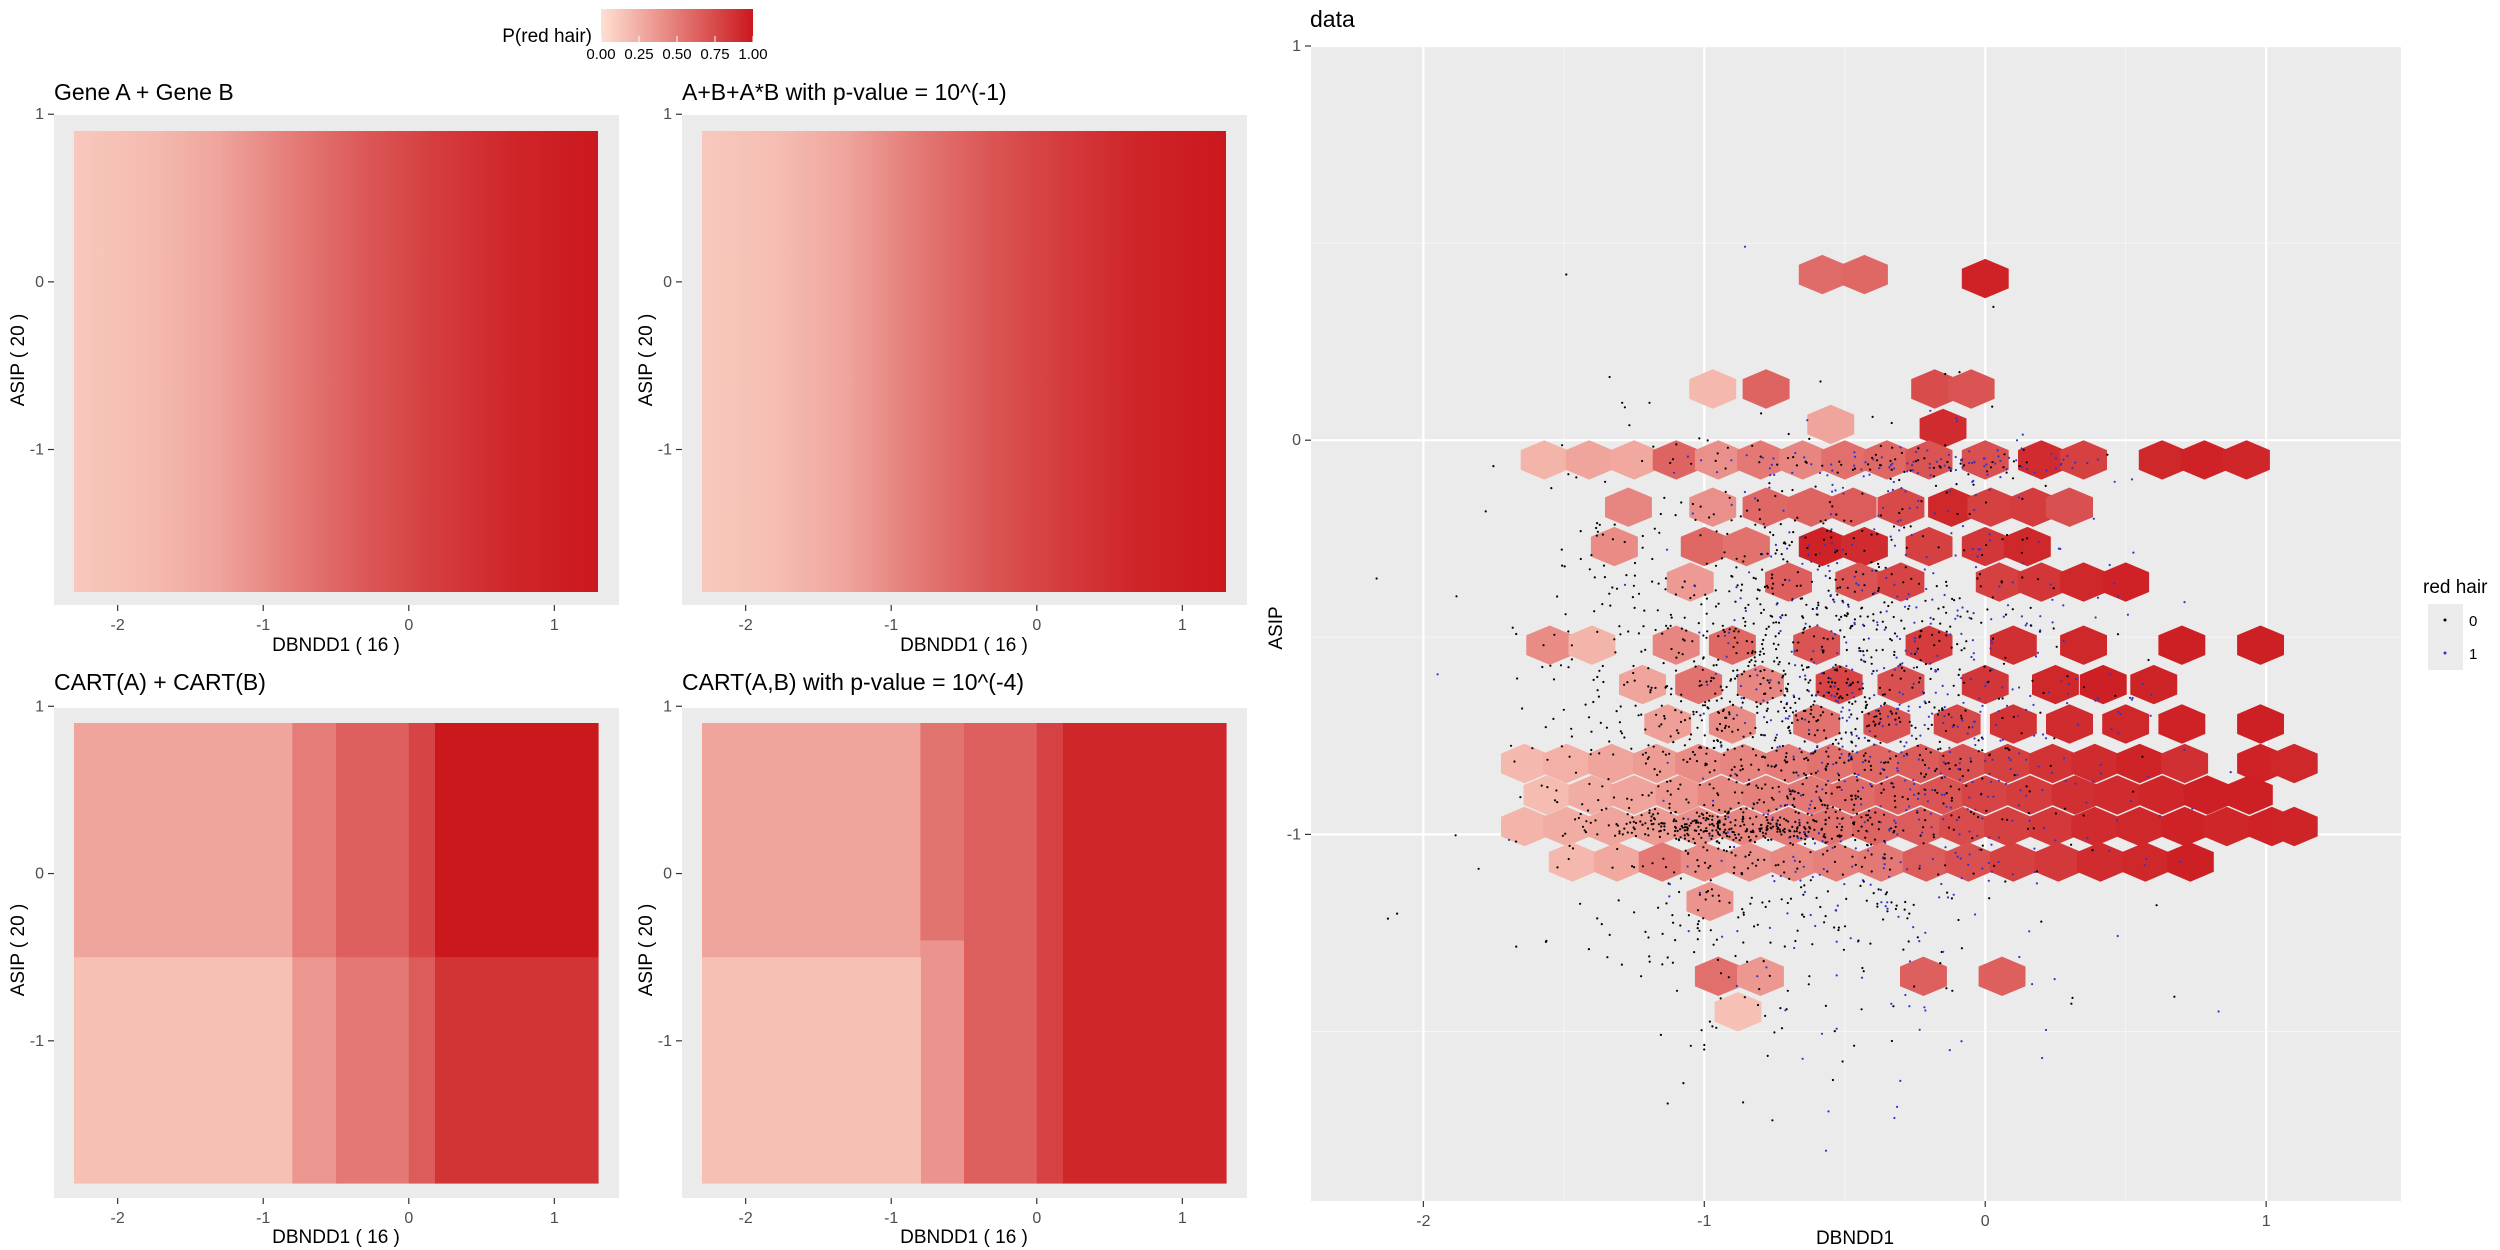 The width and height of the screenshot is (2500, 1250). Describe the element at coordinates (39, 114) in the screenshot. I see `y-tick-label: 1` at that location.